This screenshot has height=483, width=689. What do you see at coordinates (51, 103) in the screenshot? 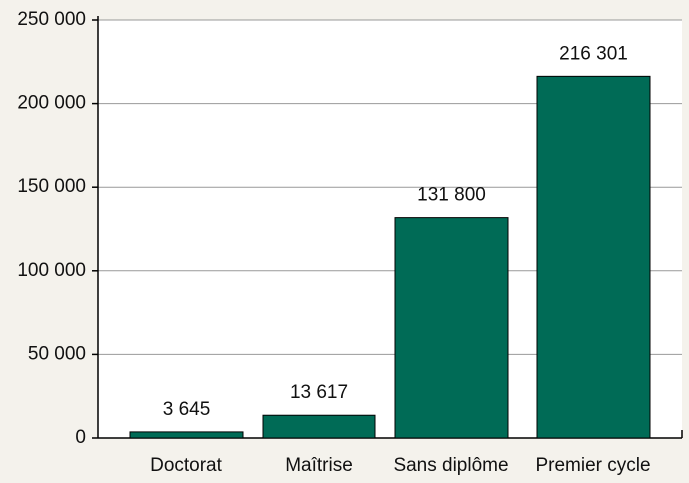
I see `y-tick-label: 200 000` at bounding box center [51, 103].